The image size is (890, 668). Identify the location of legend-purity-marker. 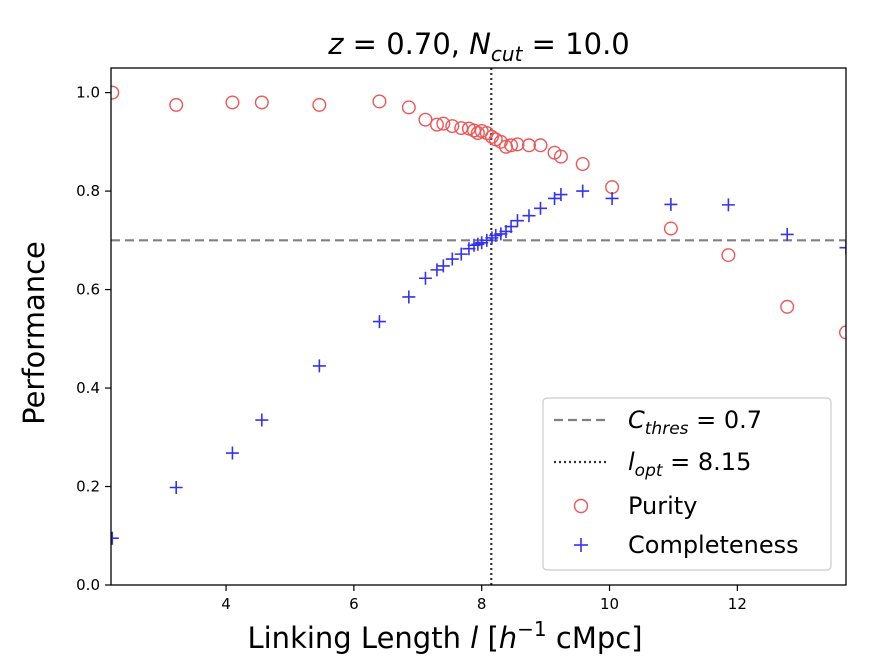
(581, 506).